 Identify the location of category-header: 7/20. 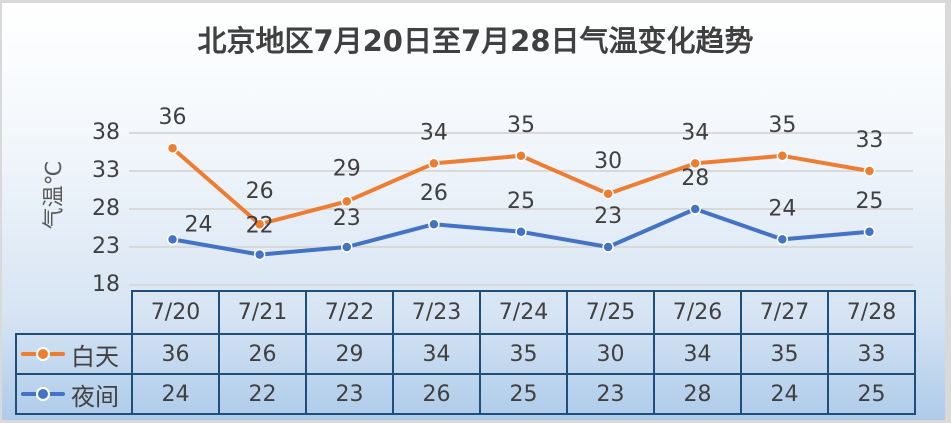
(175, 312).